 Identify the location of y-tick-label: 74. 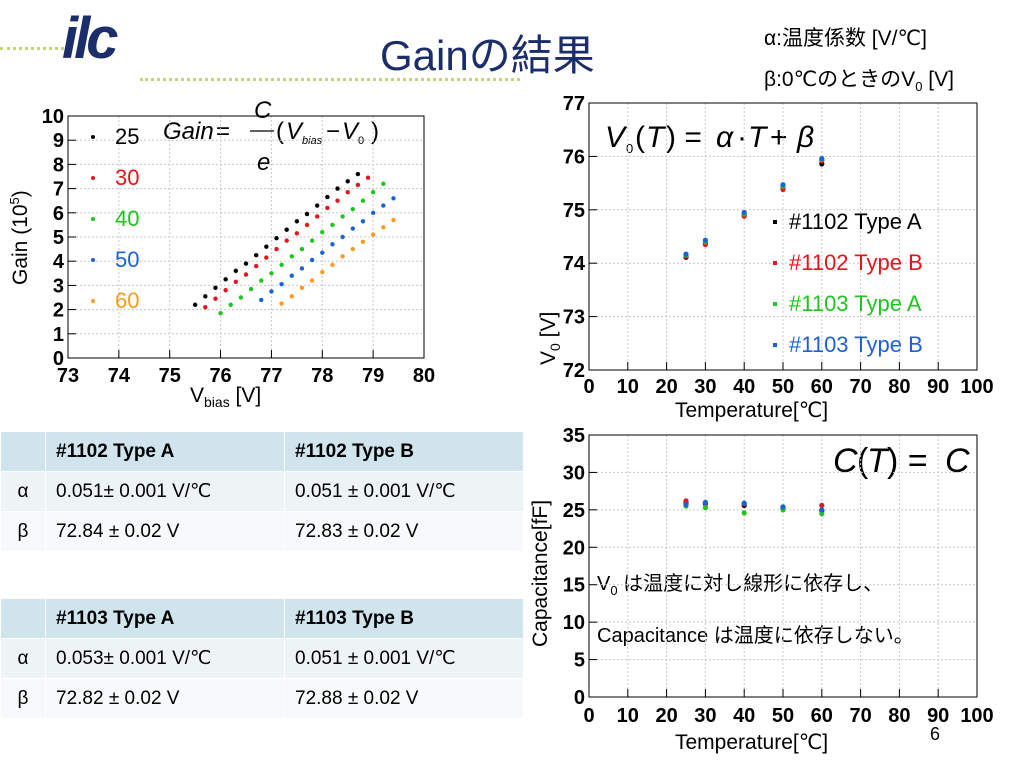
(574, 264).